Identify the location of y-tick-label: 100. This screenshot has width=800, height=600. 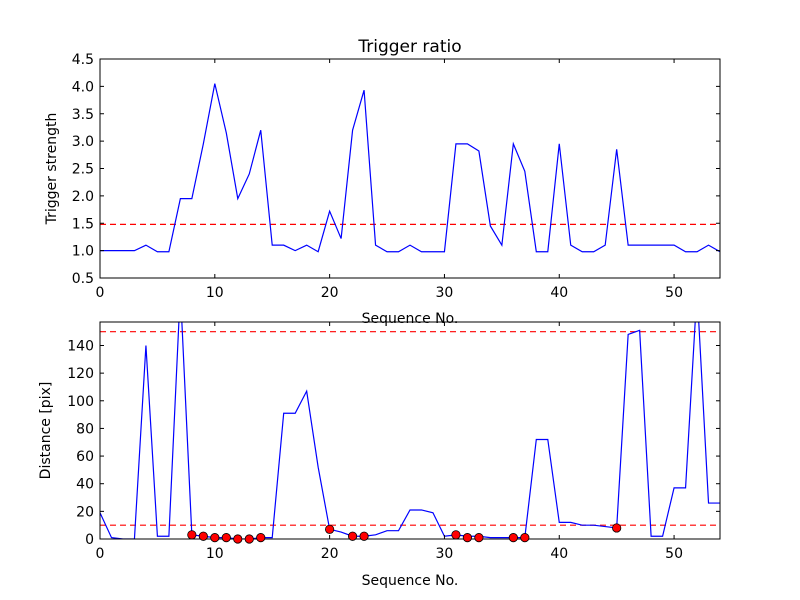
(80, 402).